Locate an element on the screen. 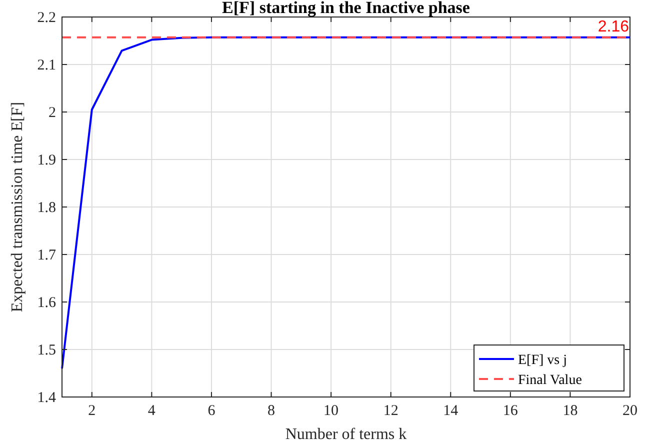 This screenshot has width=651, height=445. chart-title: E[F] starting in the Inactive phase is located at coordinates (346, 8).